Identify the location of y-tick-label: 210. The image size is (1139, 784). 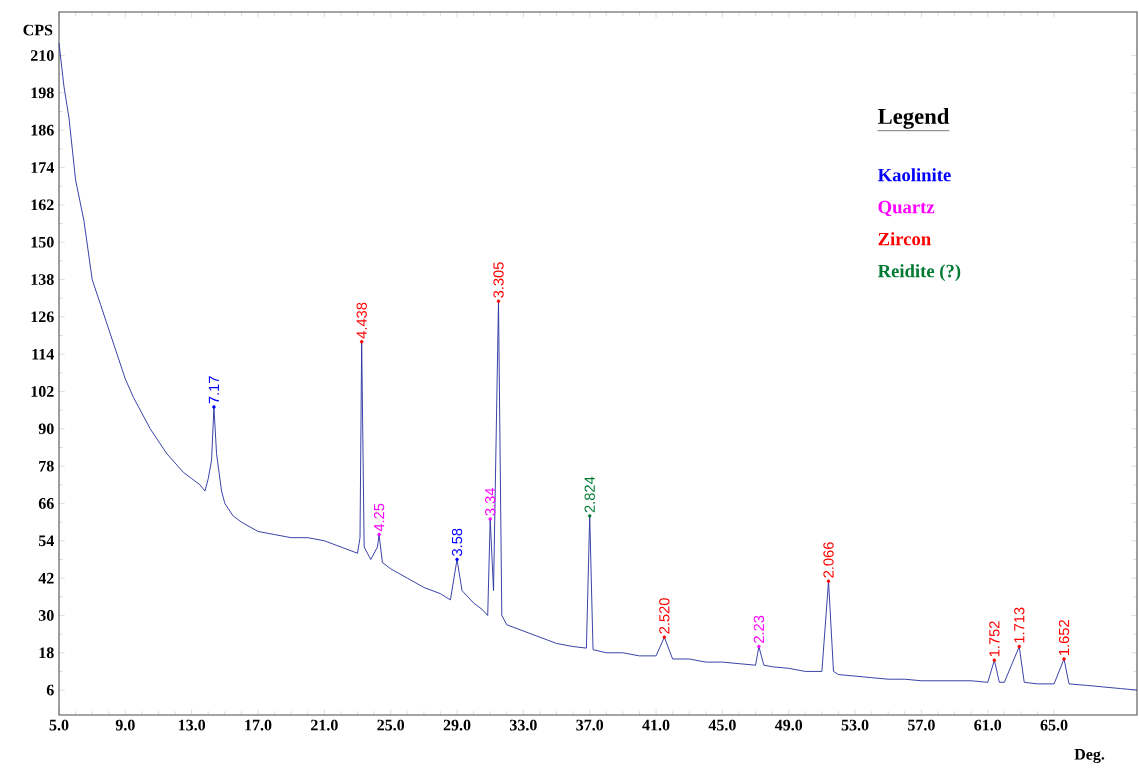
(42, 55).